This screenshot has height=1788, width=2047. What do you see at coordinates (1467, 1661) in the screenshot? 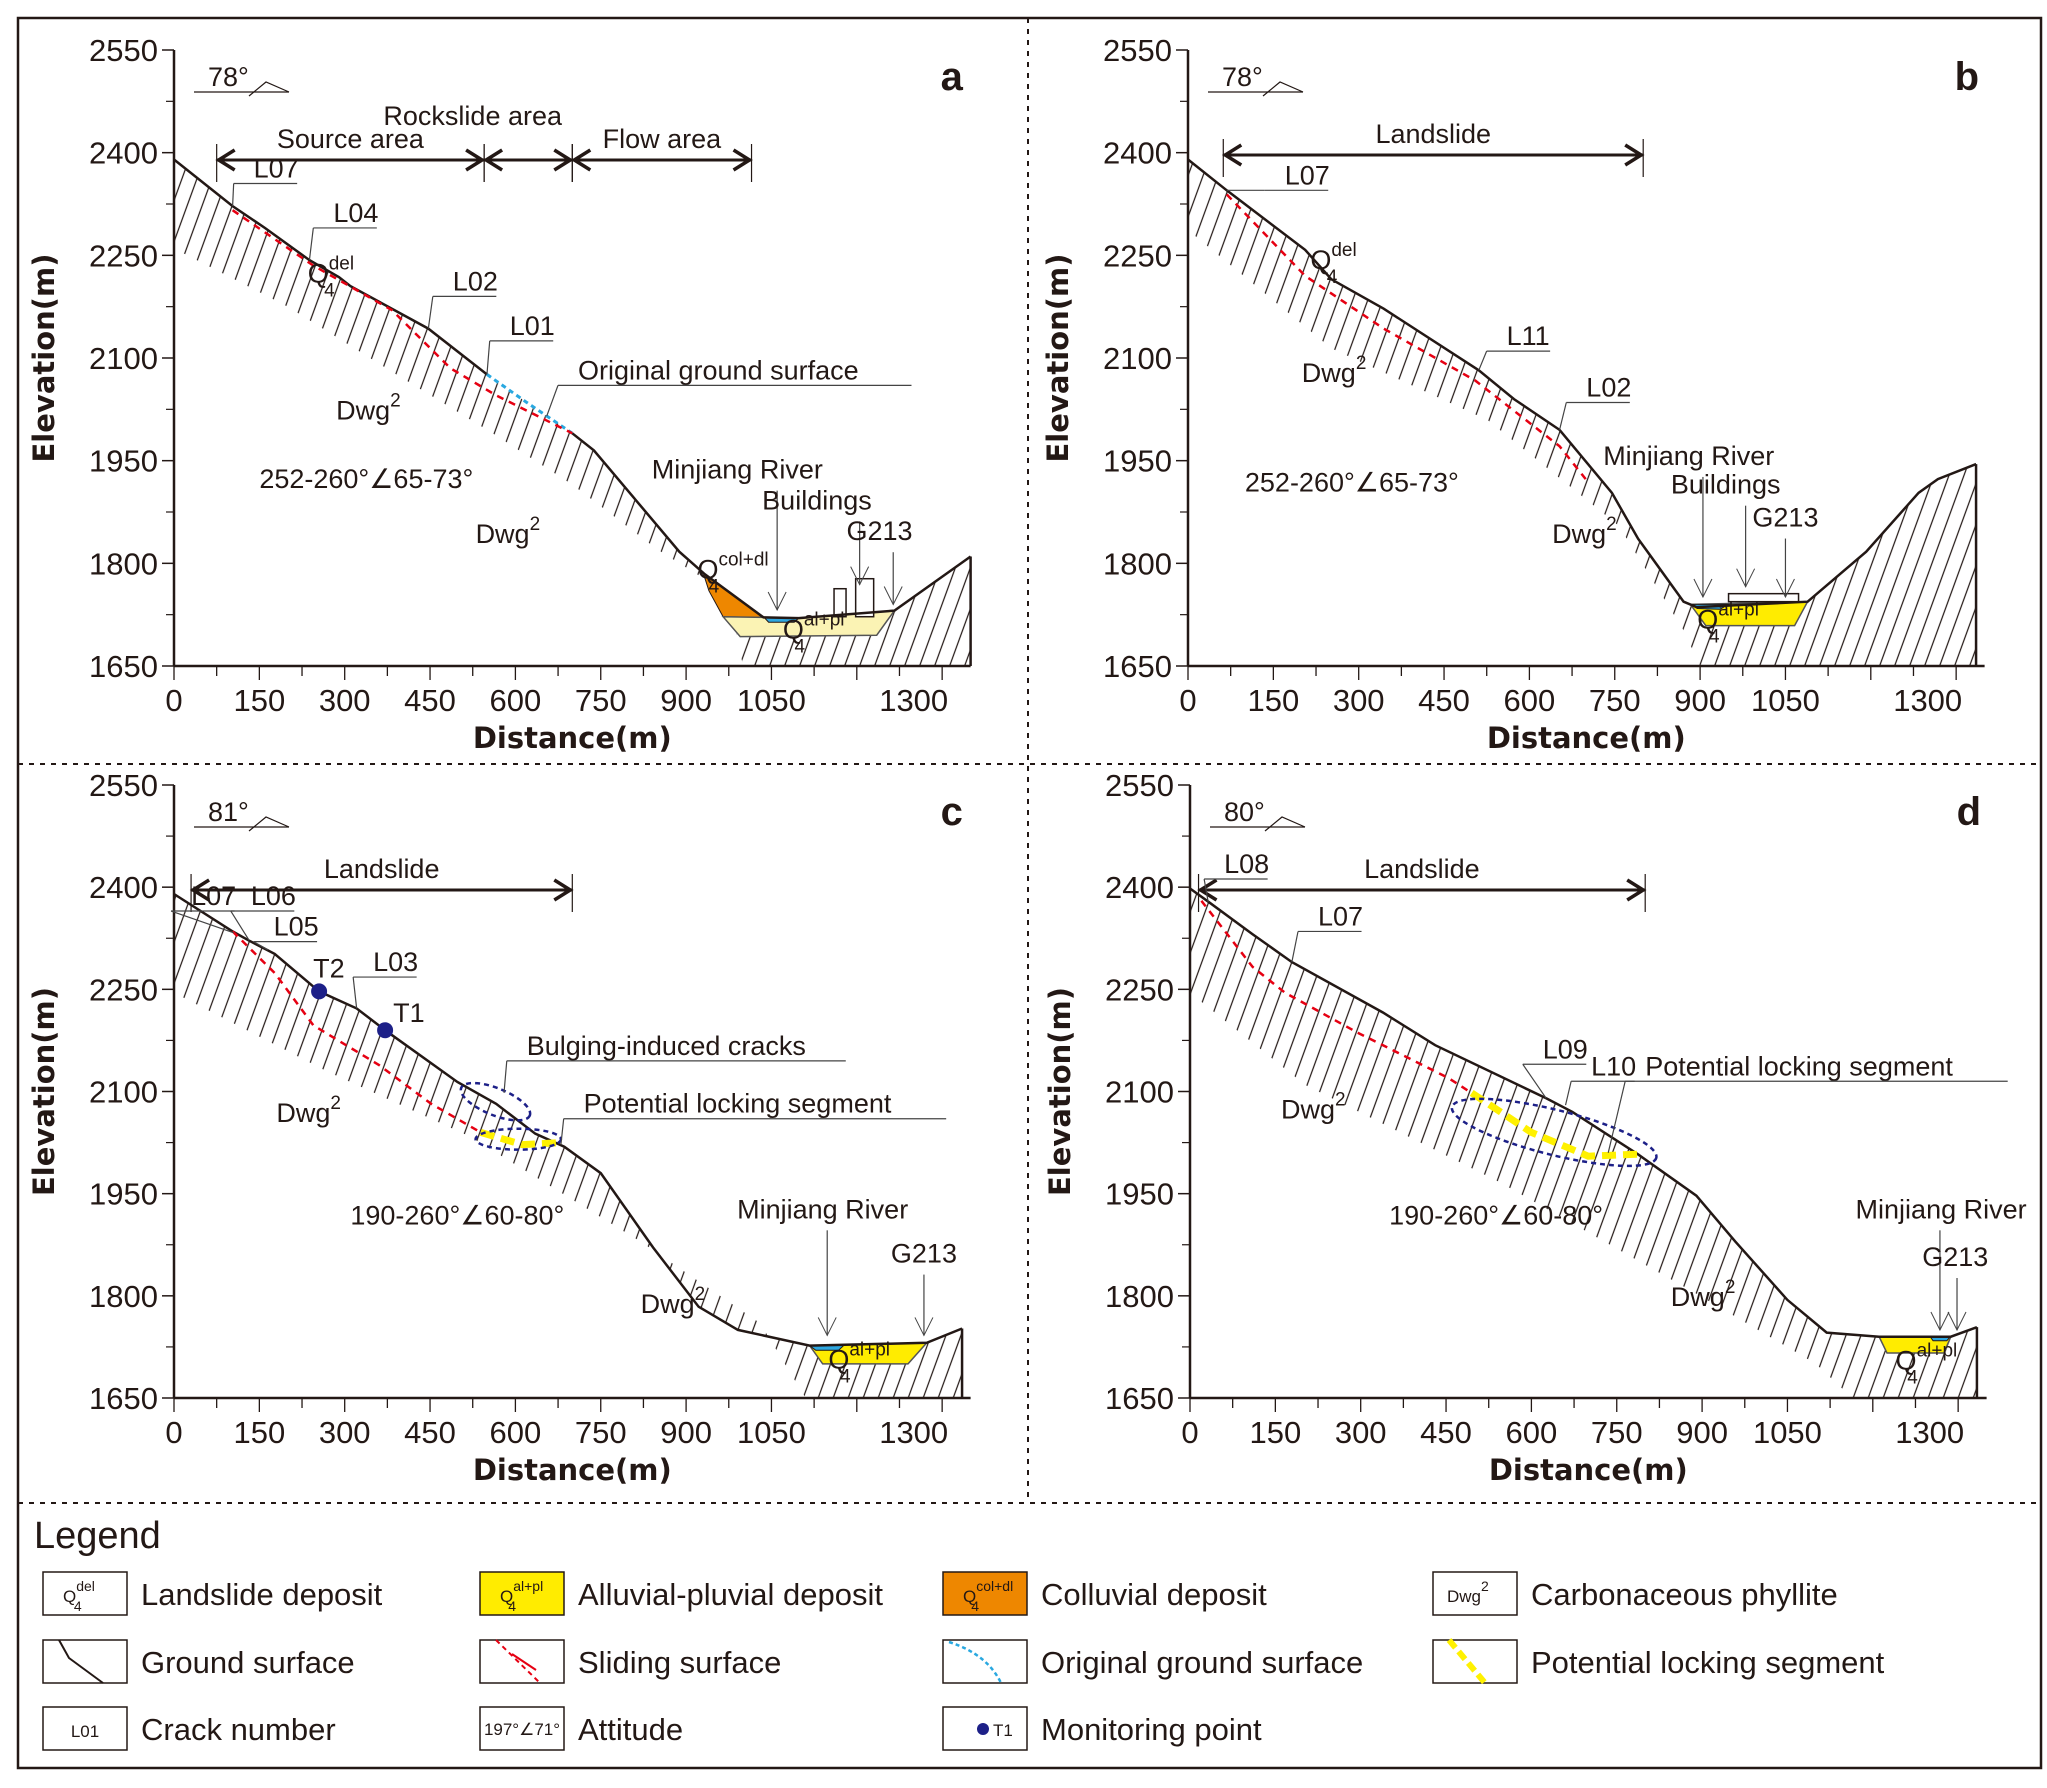
I see `potential-locking-icon` at bounding box center [1467, 1661].